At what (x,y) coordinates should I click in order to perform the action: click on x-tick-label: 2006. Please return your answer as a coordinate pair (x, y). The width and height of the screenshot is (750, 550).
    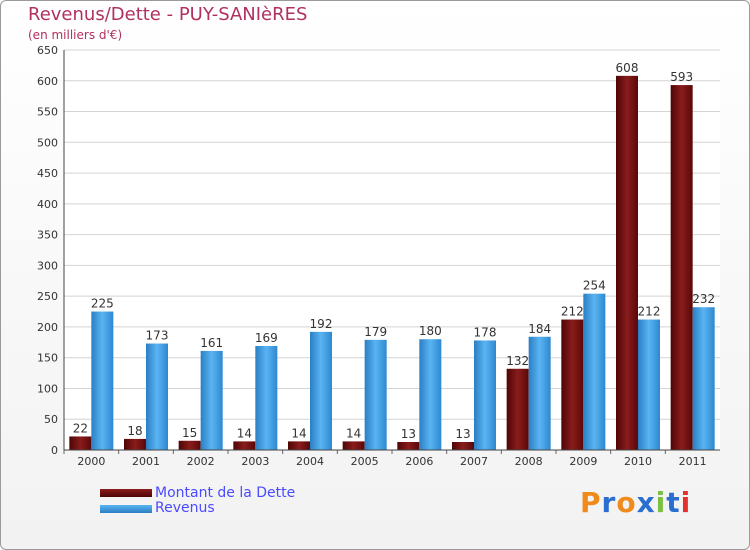
    Looking at the image, I should click on (419, 461).